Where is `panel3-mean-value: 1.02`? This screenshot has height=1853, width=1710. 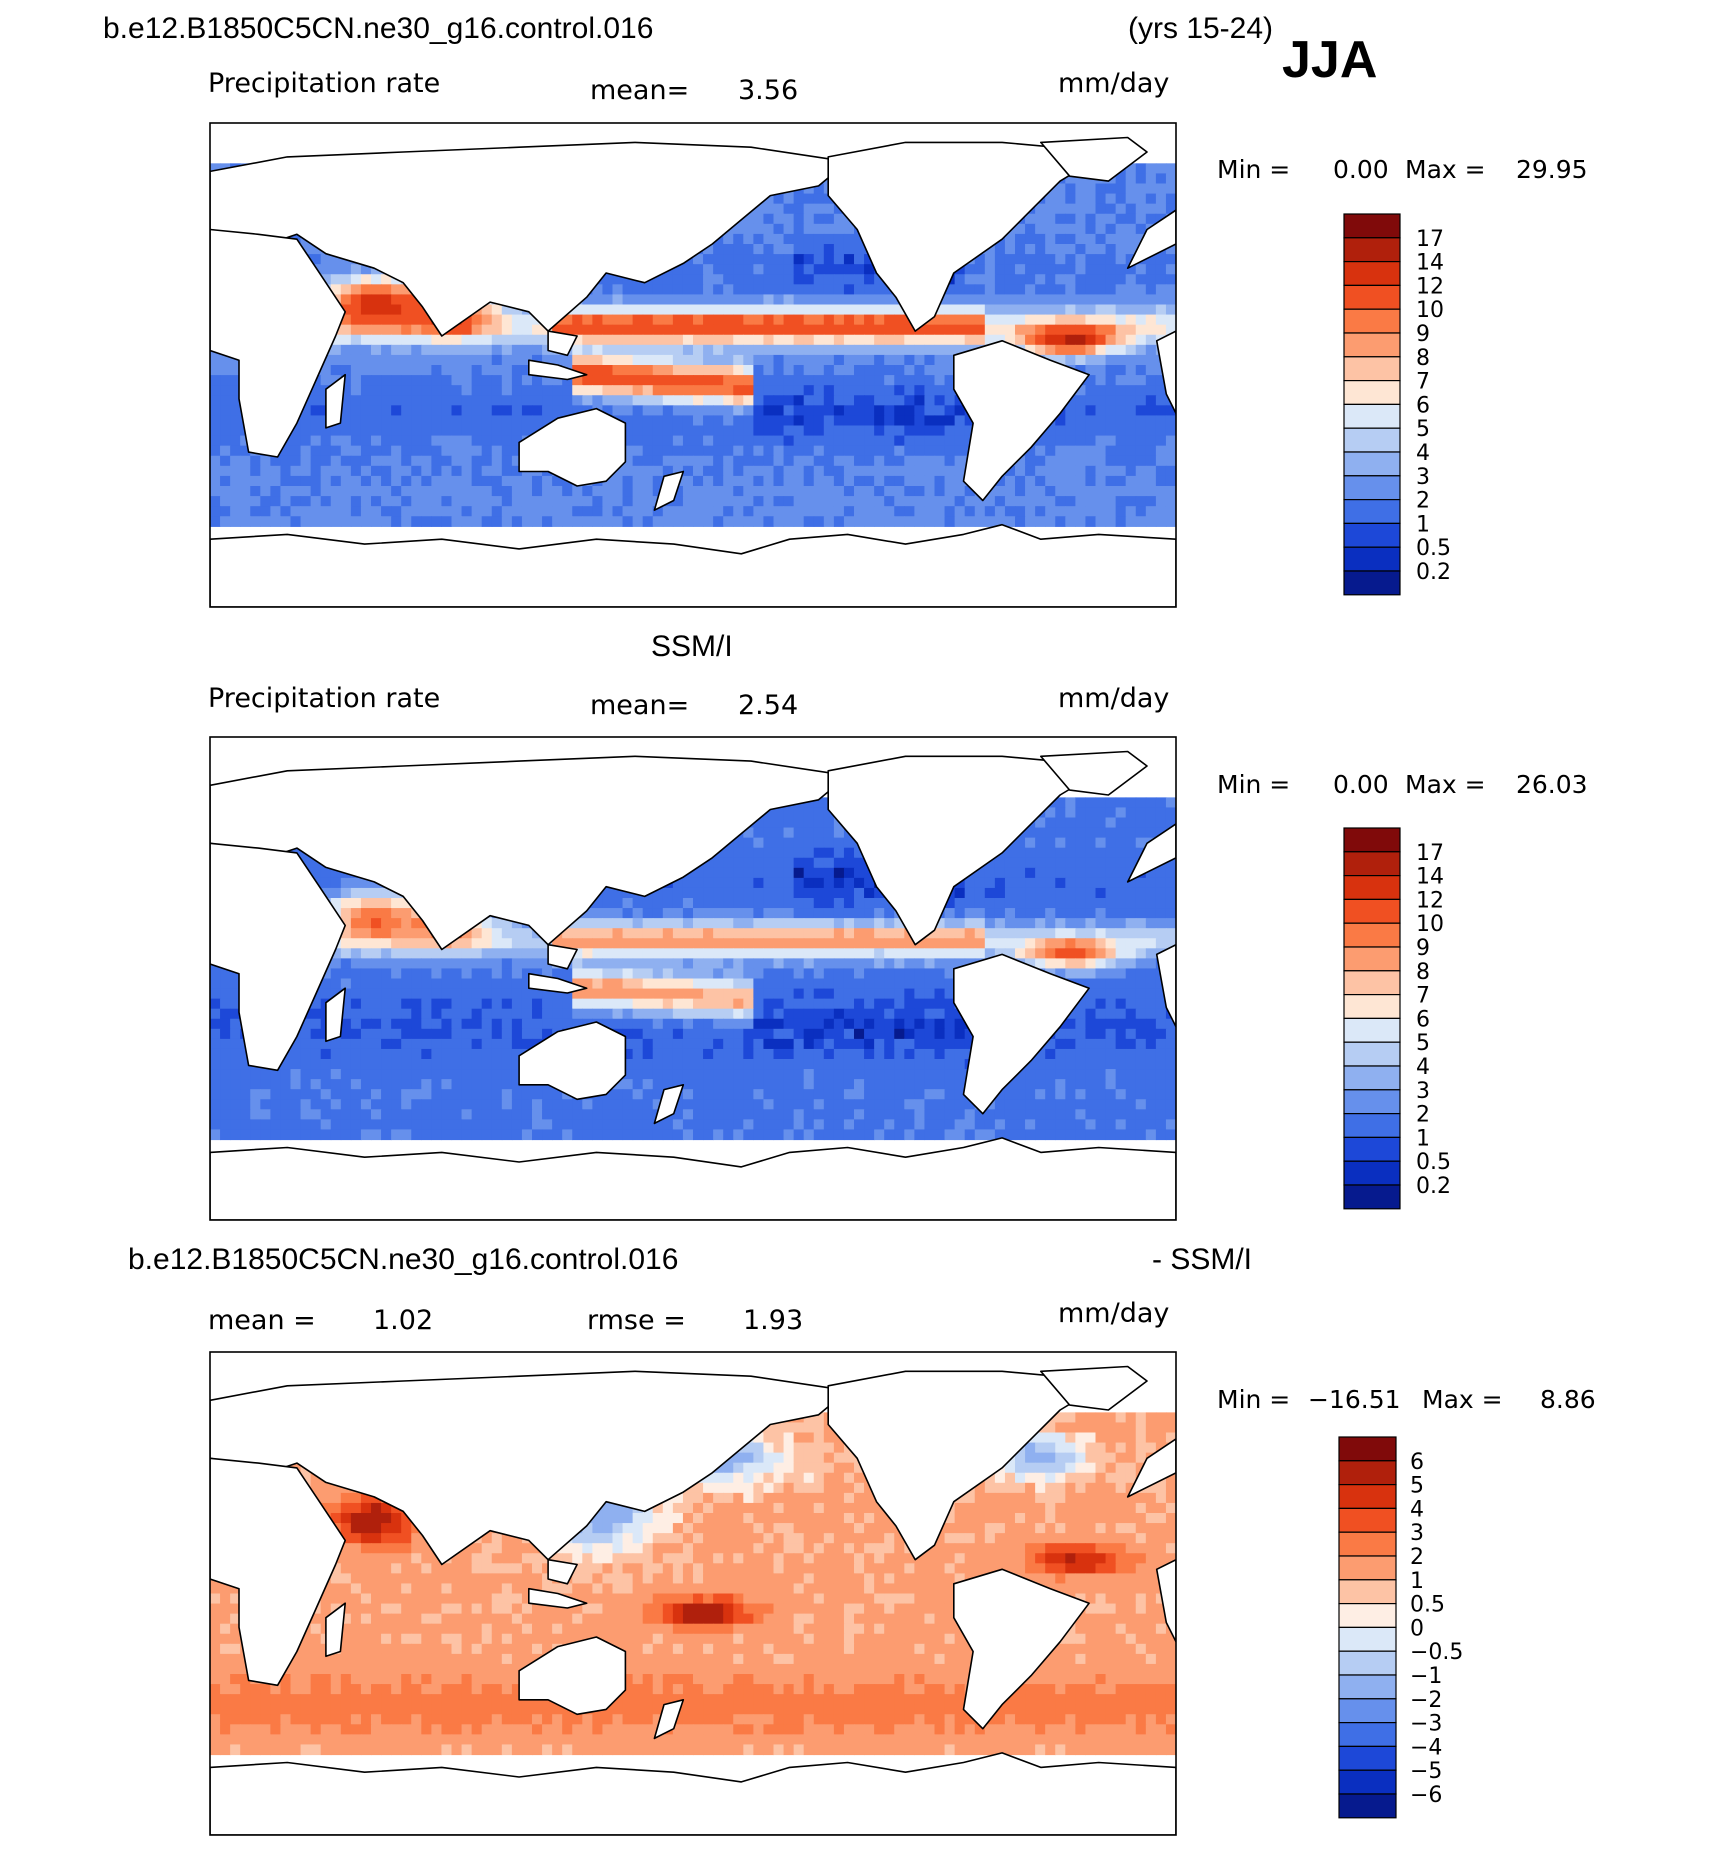
panel3-mean-value: 1.02 is located at coordinates (403, 1320).